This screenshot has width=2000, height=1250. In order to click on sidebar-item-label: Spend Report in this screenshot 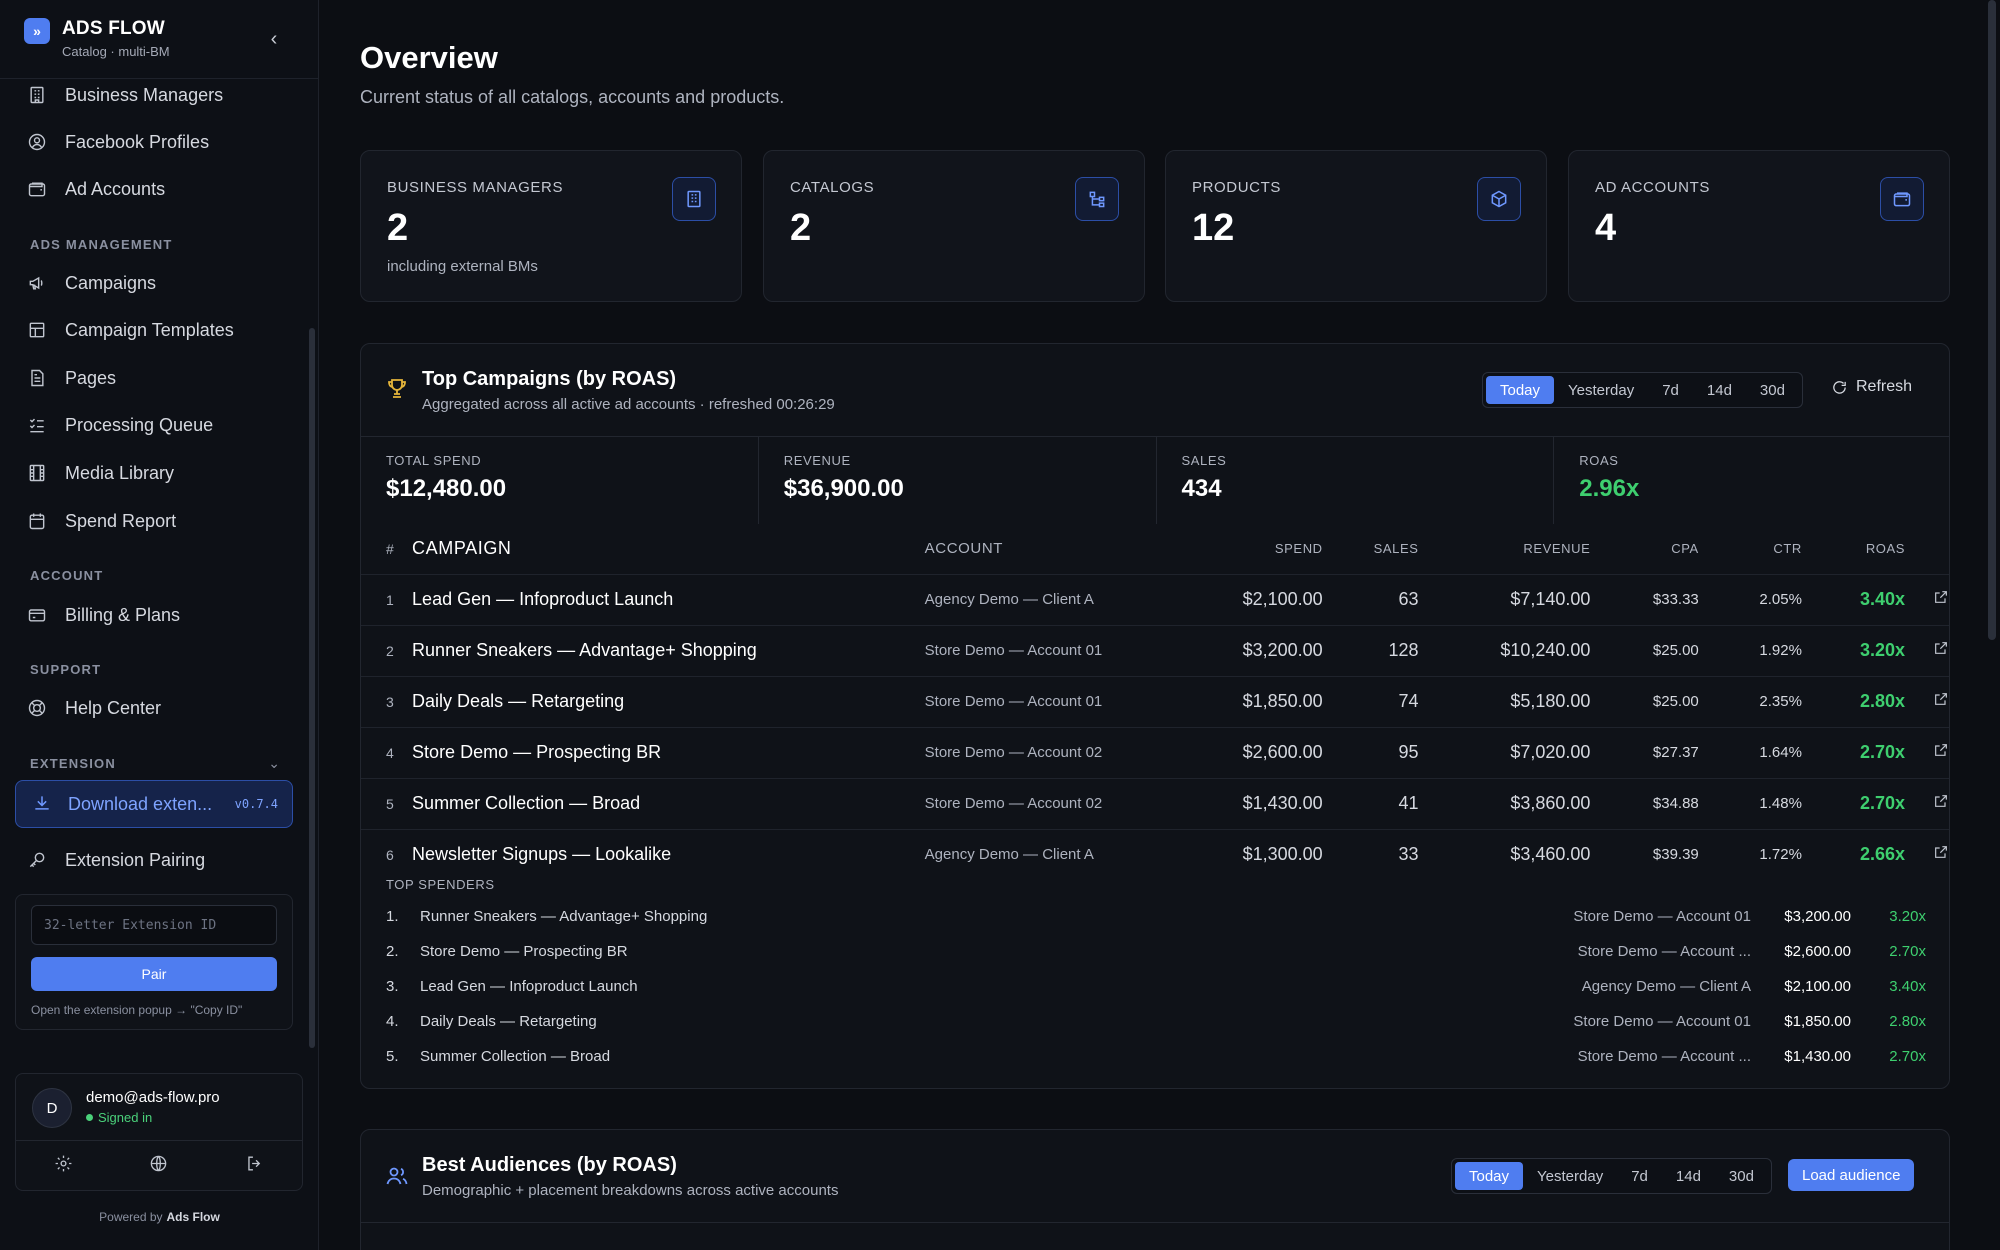, I will do `click(121, 520)`.